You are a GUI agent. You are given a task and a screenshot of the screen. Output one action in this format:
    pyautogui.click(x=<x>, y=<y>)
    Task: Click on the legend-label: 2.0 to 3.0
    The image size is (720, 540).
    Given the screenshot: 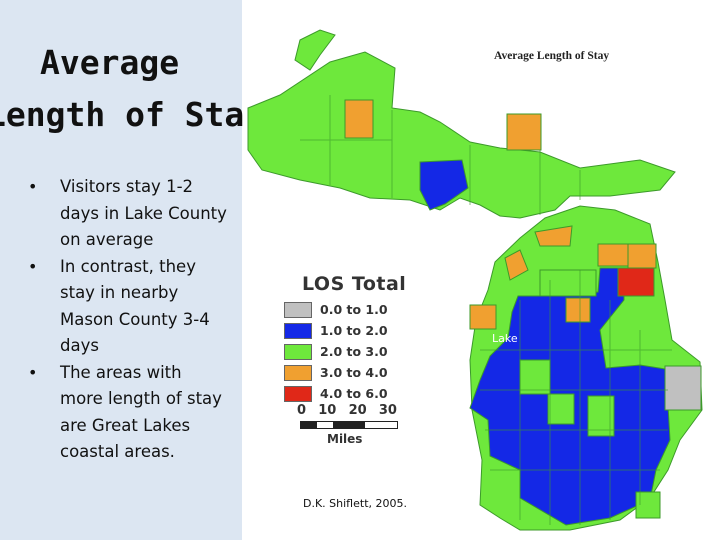 What is the action you would take?
    pyautogui.click(x=354, y=351)
    